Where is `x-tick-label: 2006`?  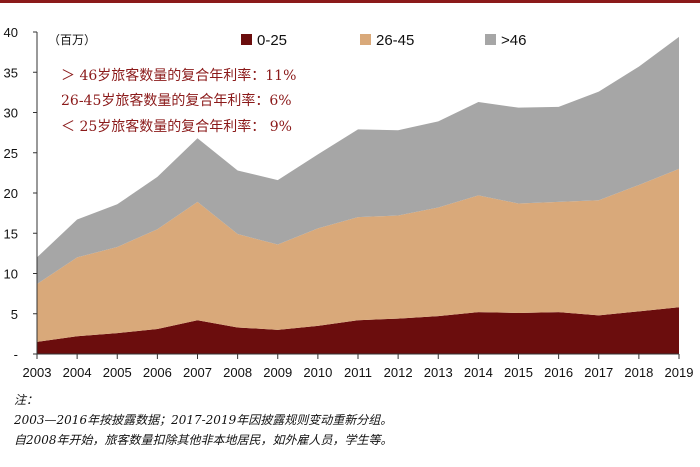
x-tick-label: 2006 is located at coordinates (157, 372).